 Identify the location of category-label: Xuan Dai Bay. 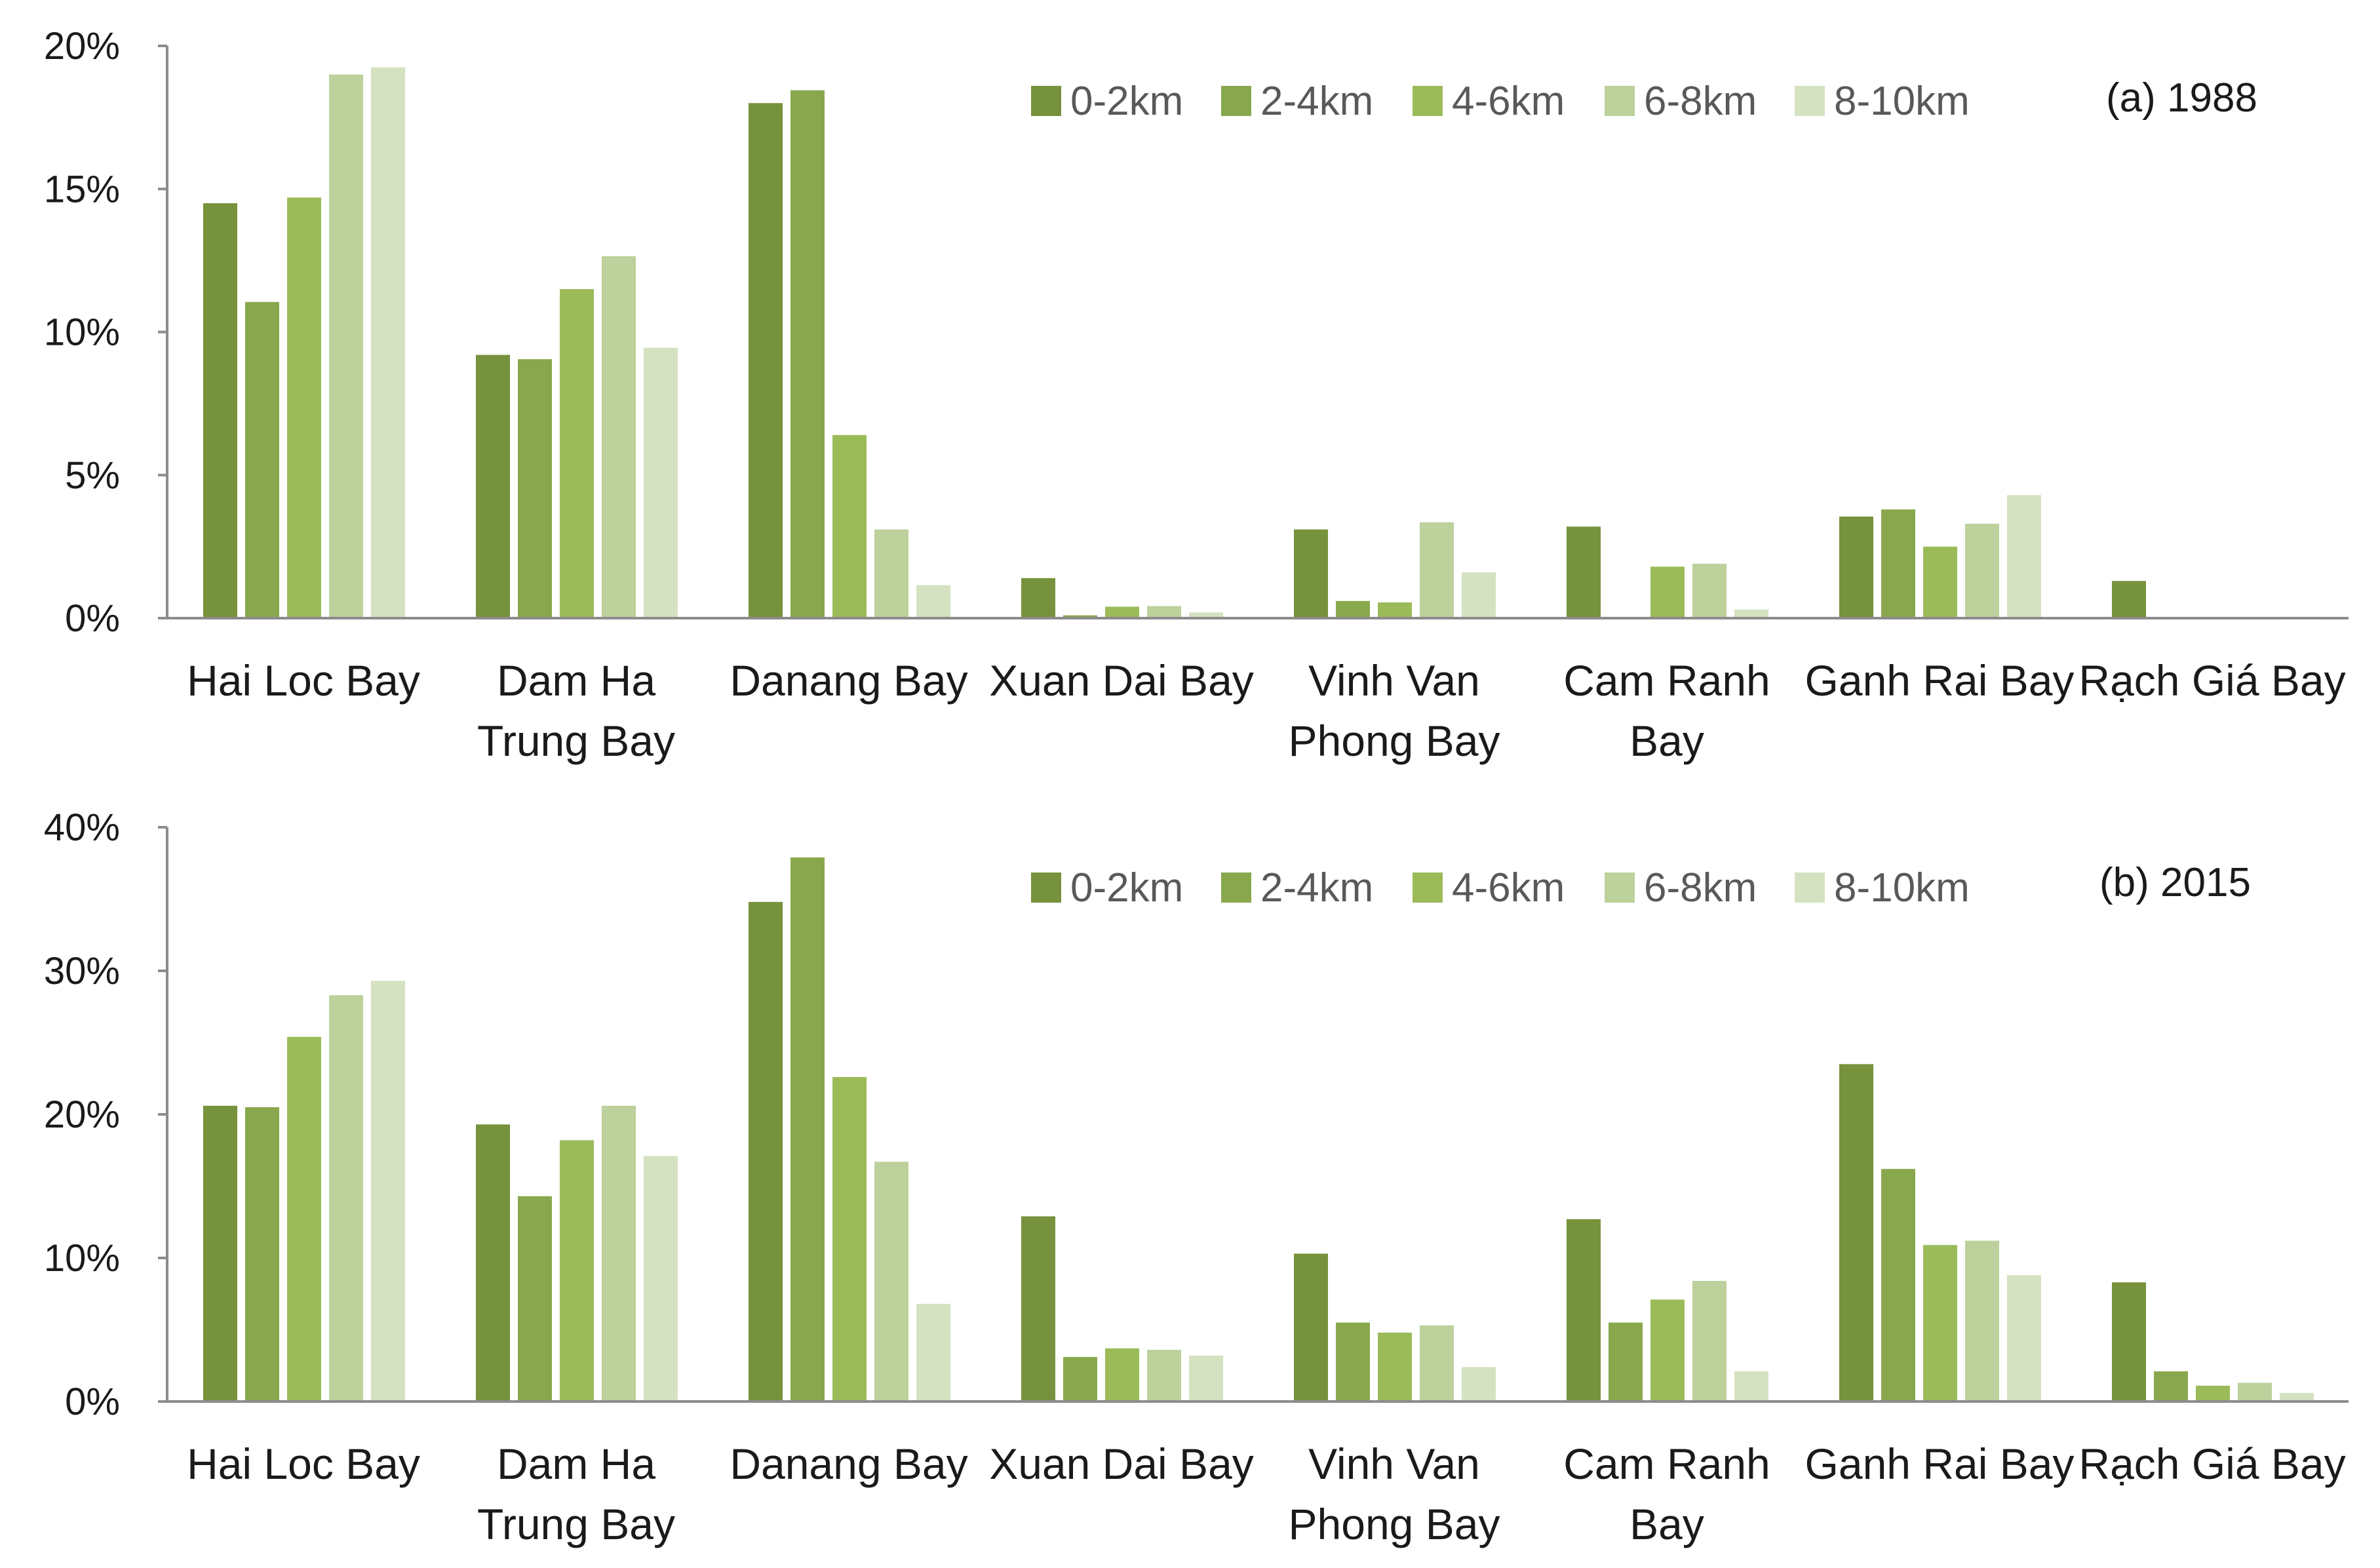
(1121, 1464).